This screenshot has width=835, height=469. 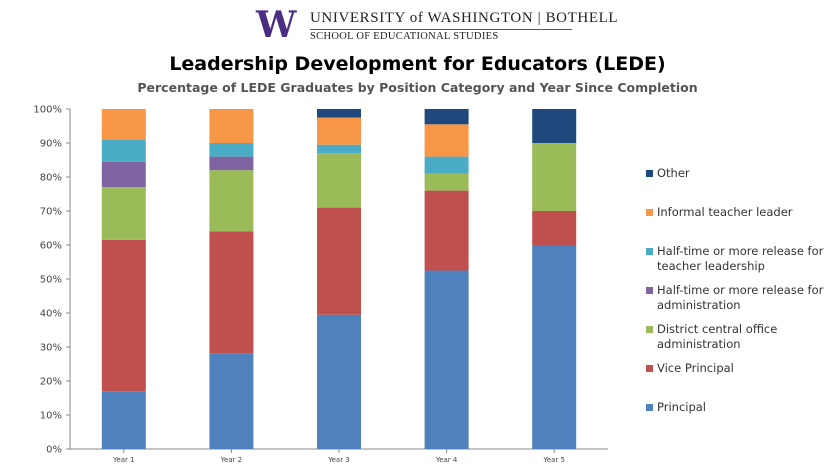 What do you see at coordinates (51, 280) in the screenshot?
I see `y-tick-label: 50%` at bounding box center [51, 280].